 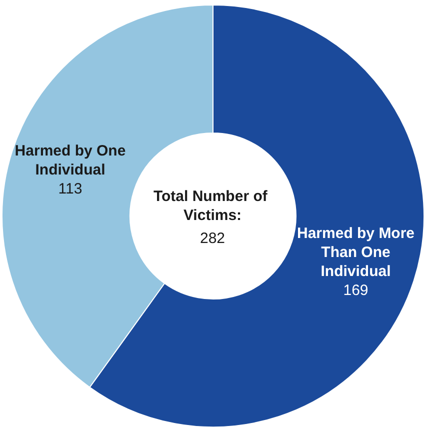 I want to click on slice-label: Harmed by One Individual, so click(x=70, y=160).